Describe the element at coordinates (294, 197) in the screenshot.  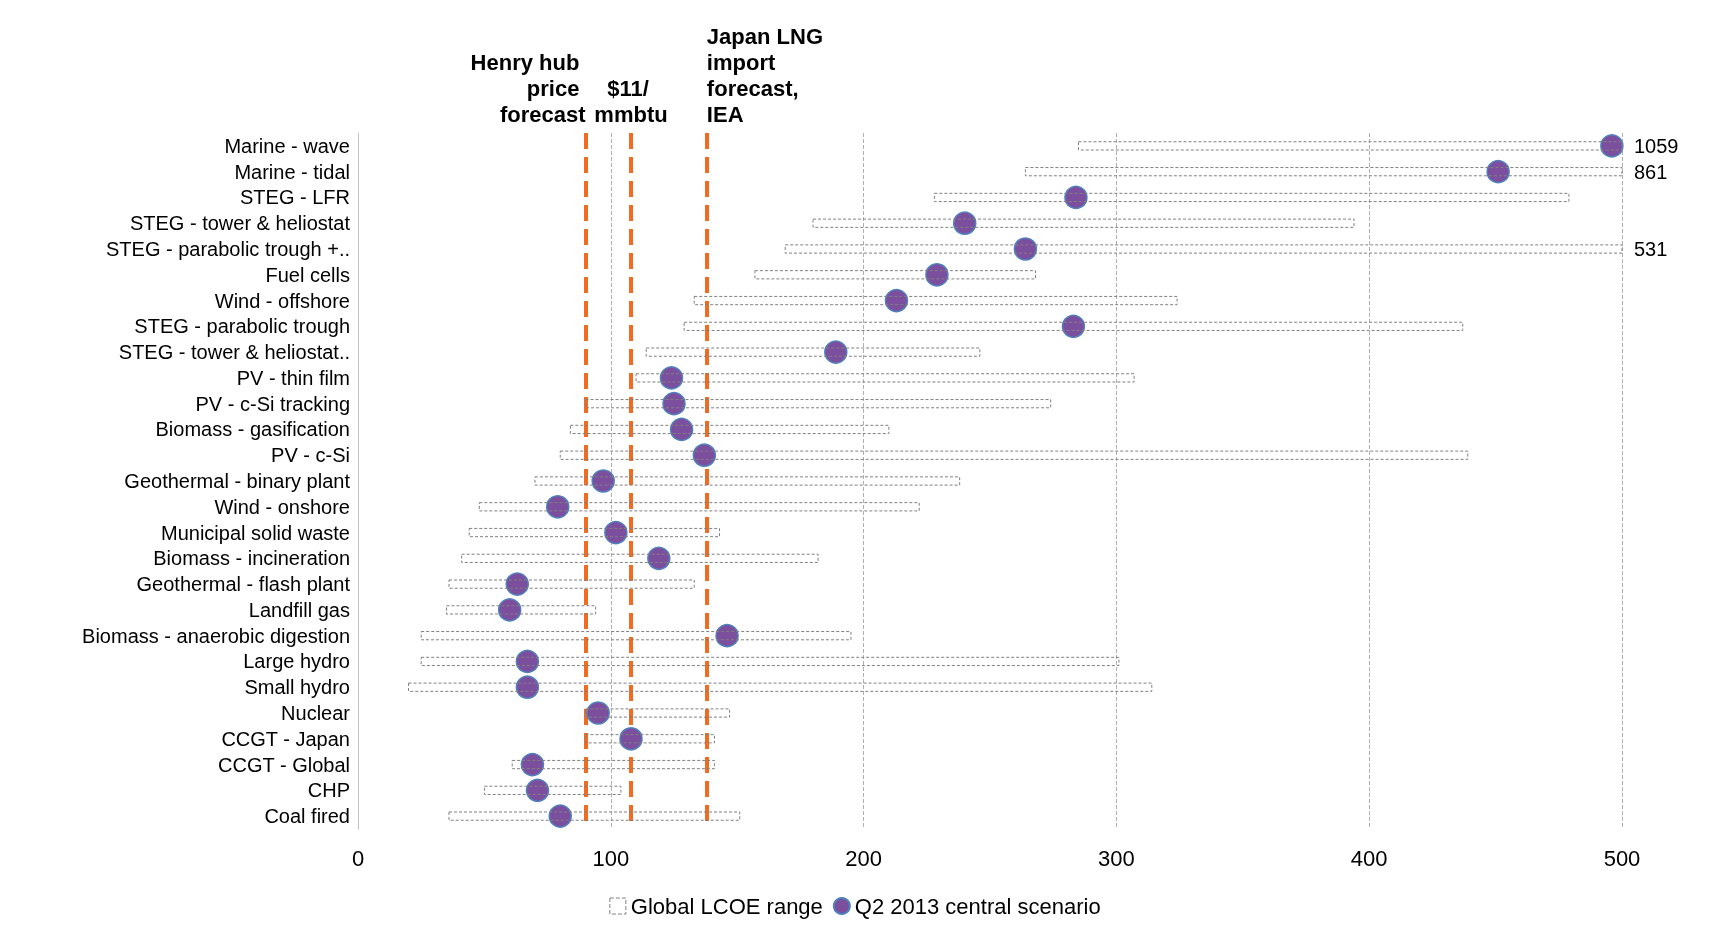
I see `y-tick-label: STEG - LFR` at that location.